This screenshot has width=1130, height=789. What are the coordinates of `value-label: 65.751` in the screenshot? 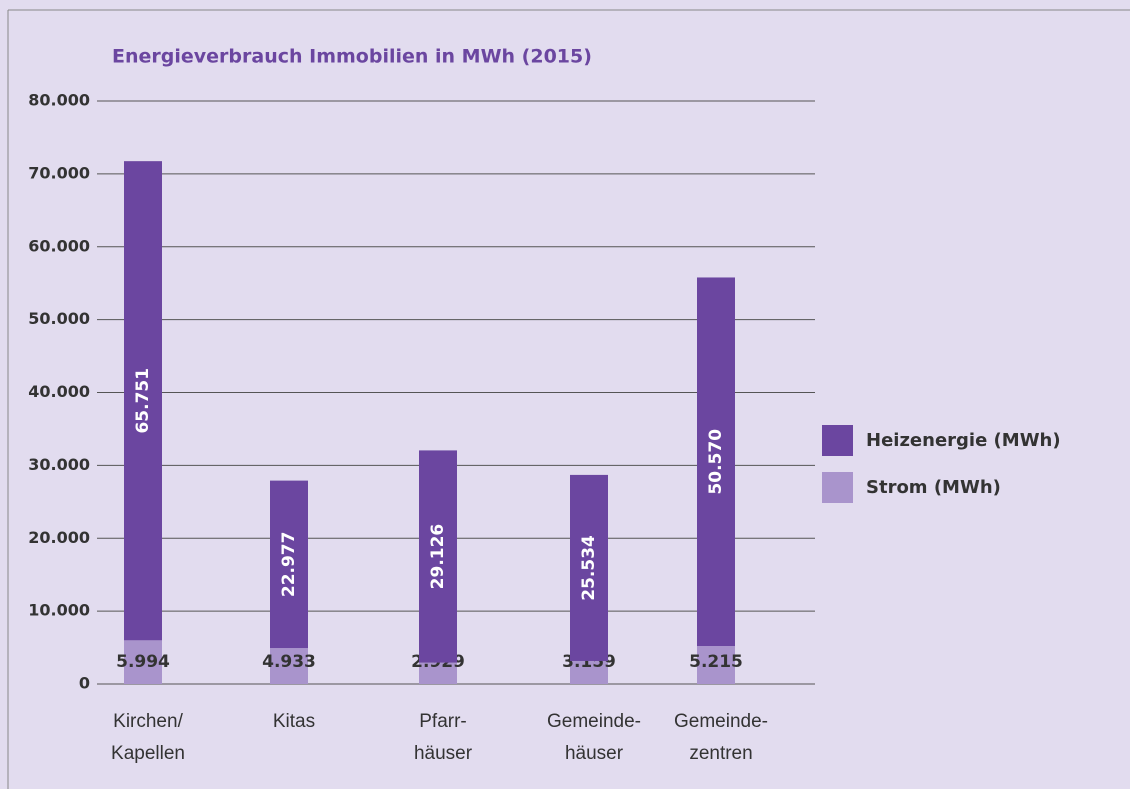 It's located at (143, 401).